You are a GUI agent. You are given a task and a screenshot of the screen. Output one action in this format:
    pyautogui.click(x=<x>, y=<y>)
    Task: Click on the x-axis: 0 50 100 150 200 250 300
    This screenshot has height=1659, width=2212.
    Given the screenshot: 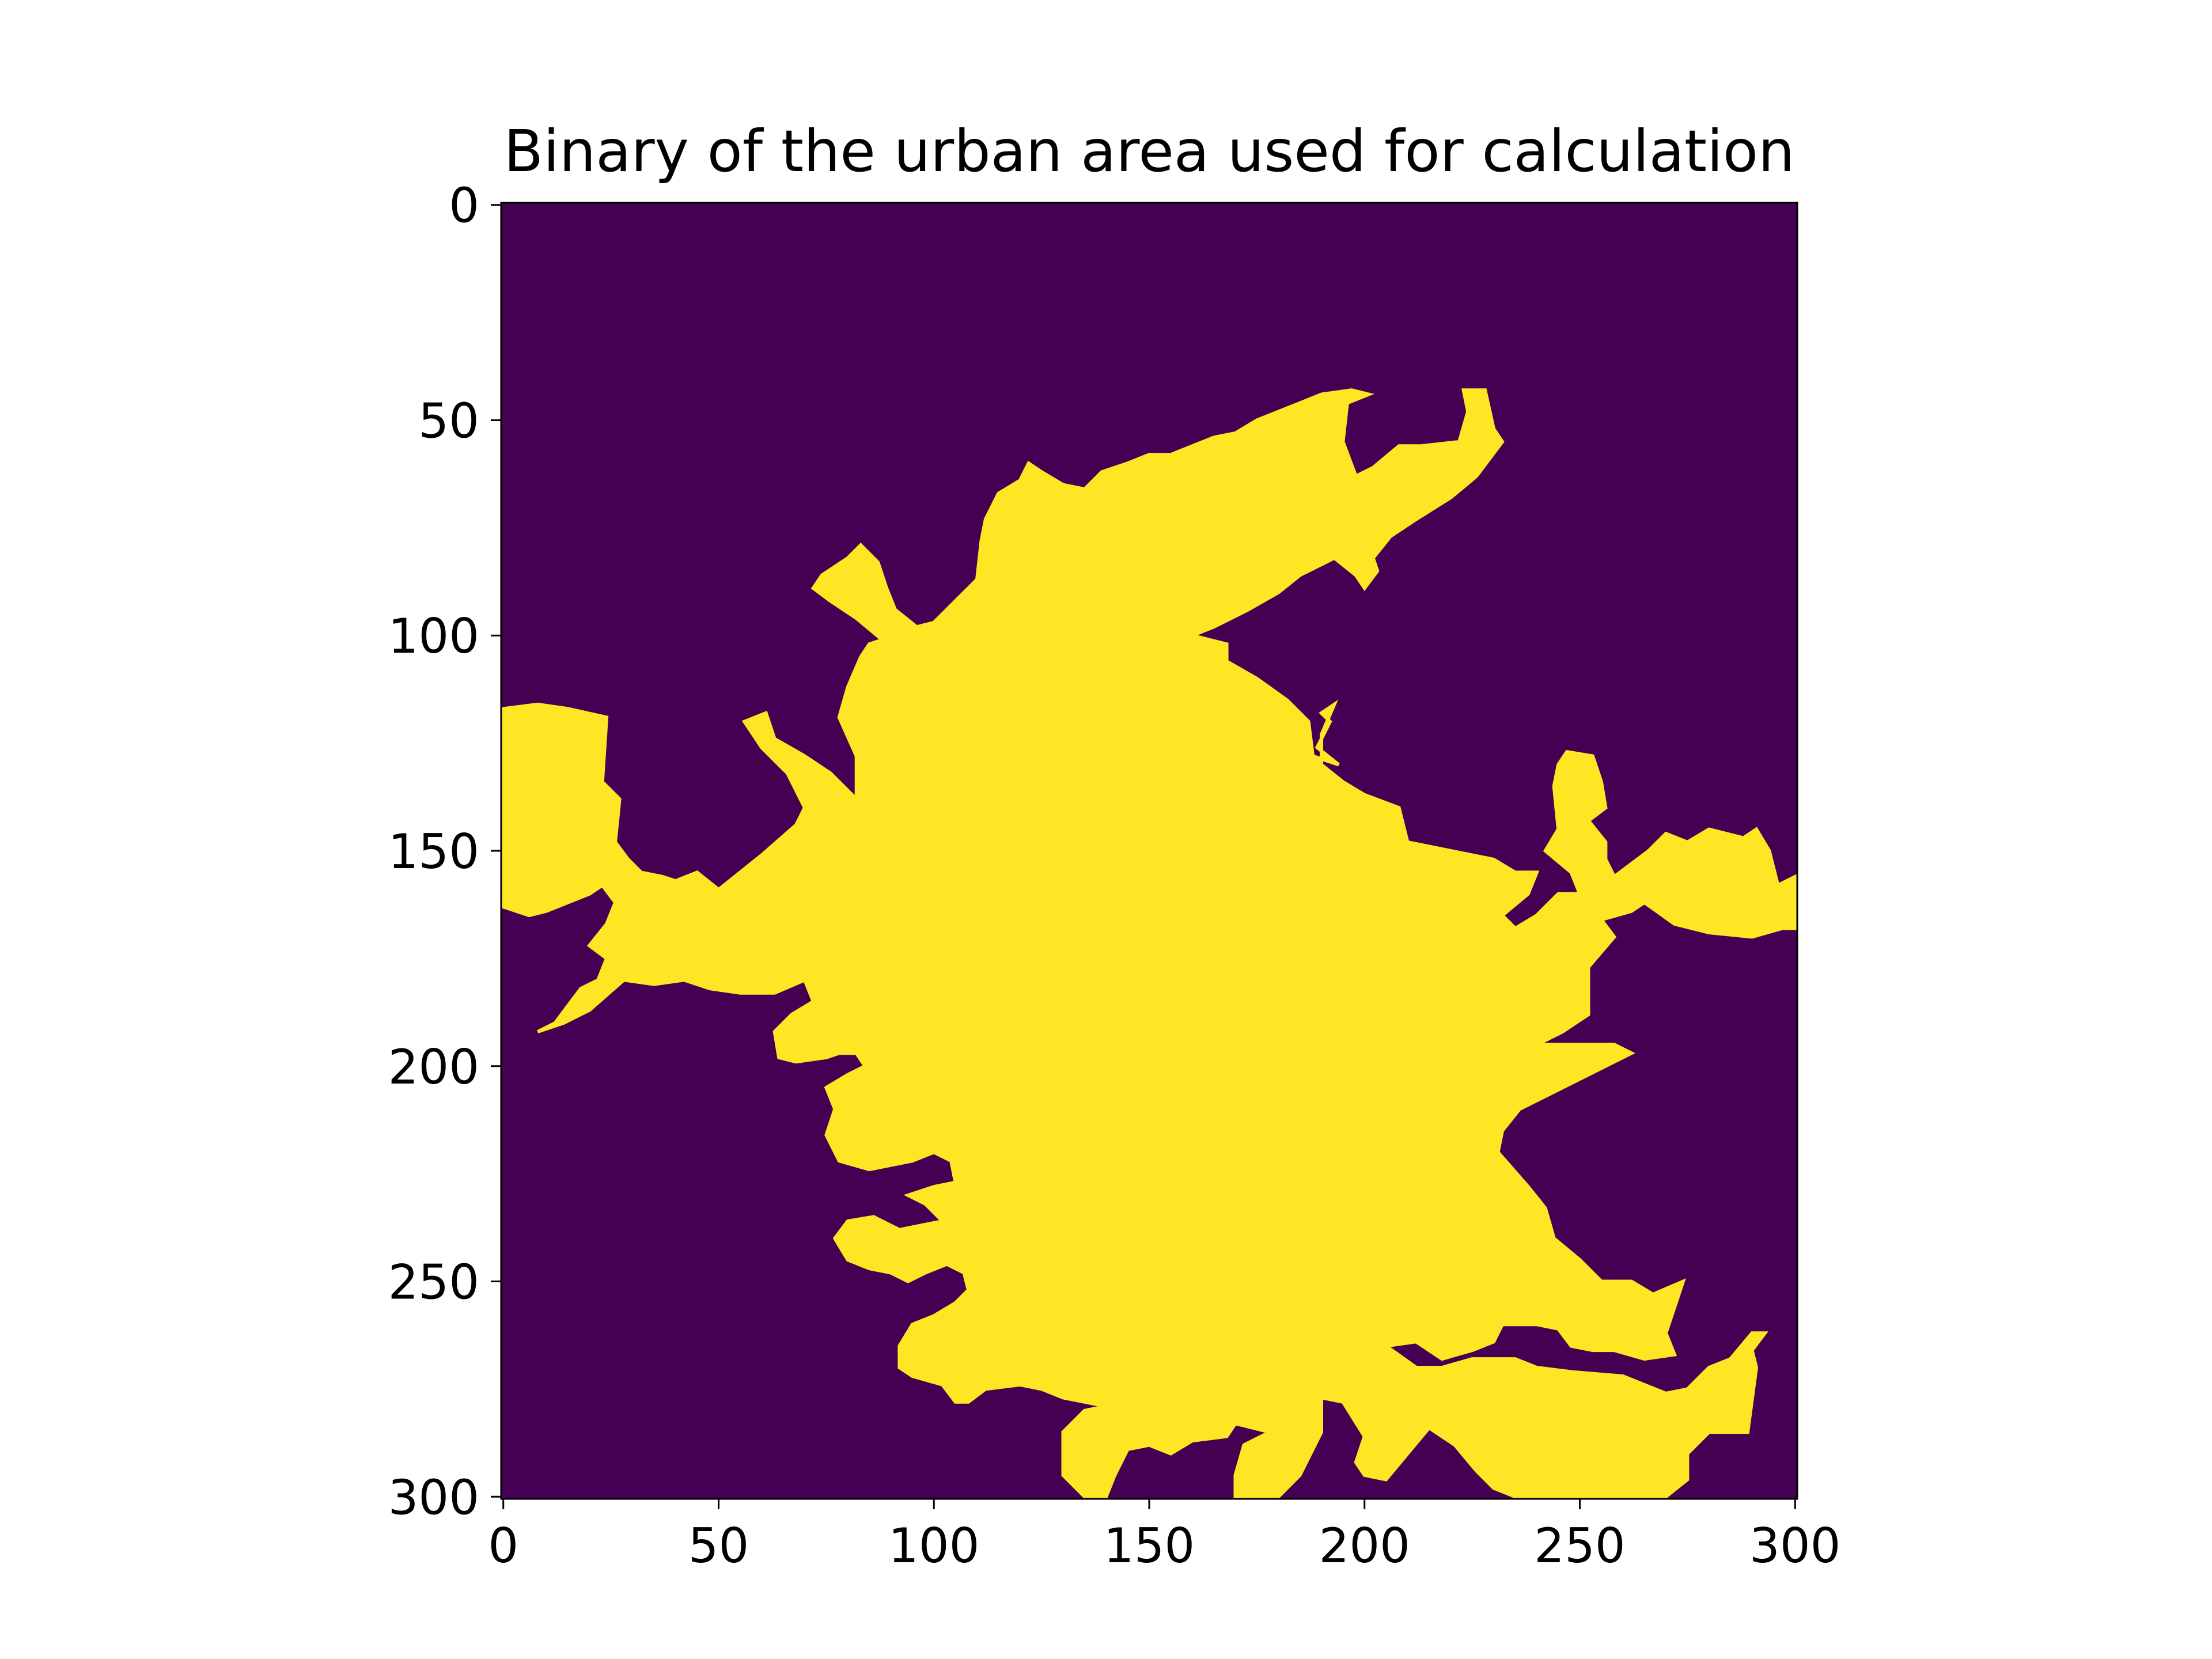 What is the action you would take?
    pyautogui.click(x=1164, y=1536)
    